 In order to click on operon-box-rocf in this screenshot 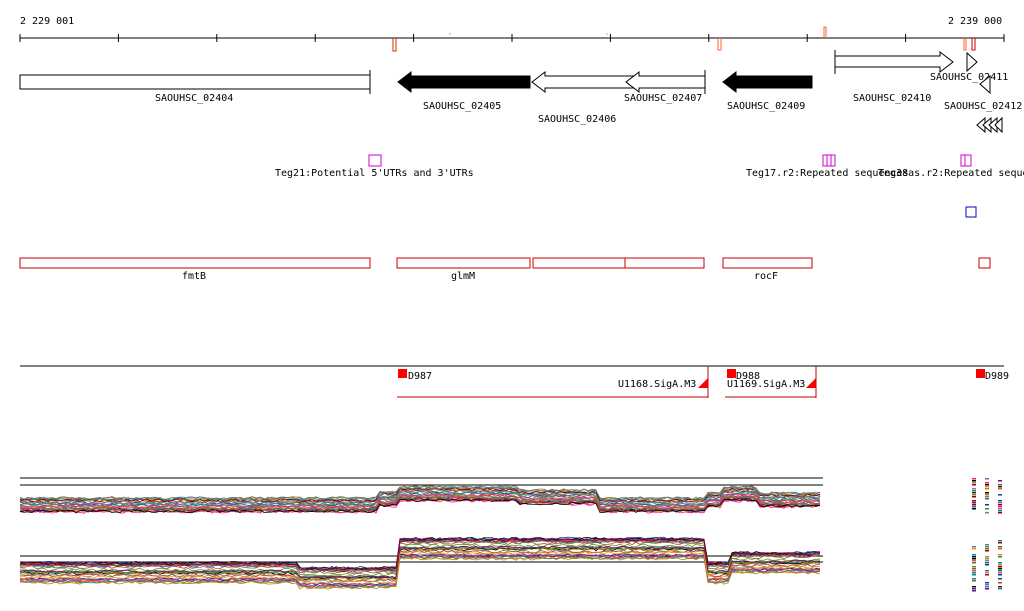, I will do `click(767, 263)`.